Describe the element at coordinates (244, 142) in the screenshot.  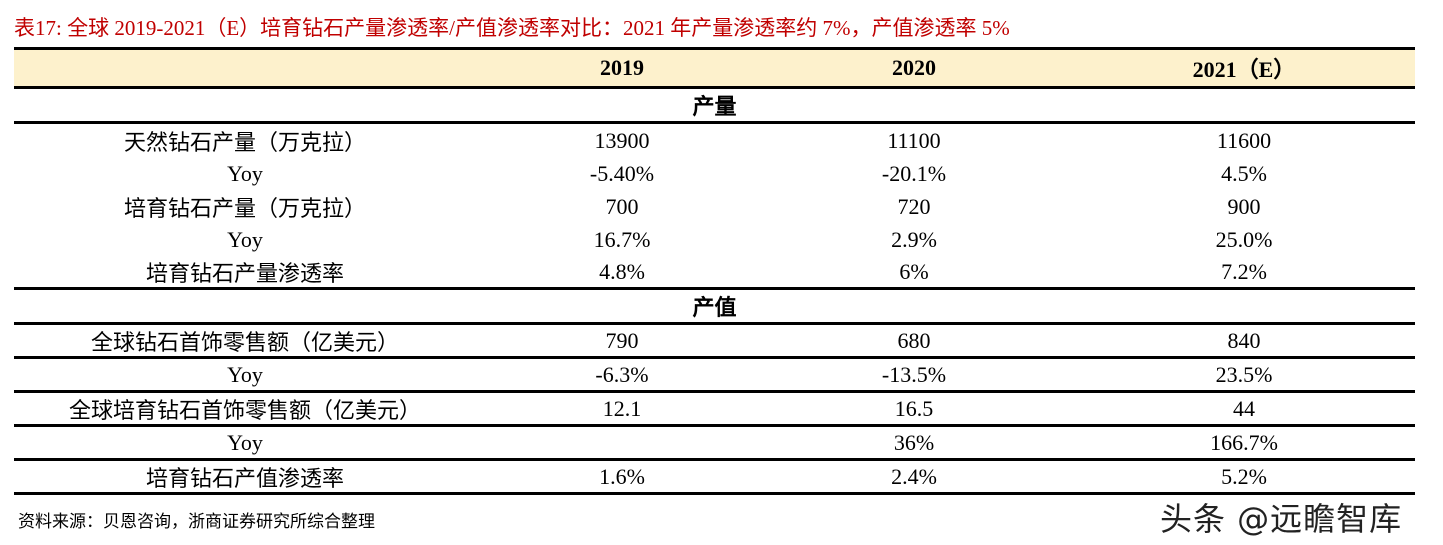
I see `row-label: 天然钻石产量（万克拉）` at that location.